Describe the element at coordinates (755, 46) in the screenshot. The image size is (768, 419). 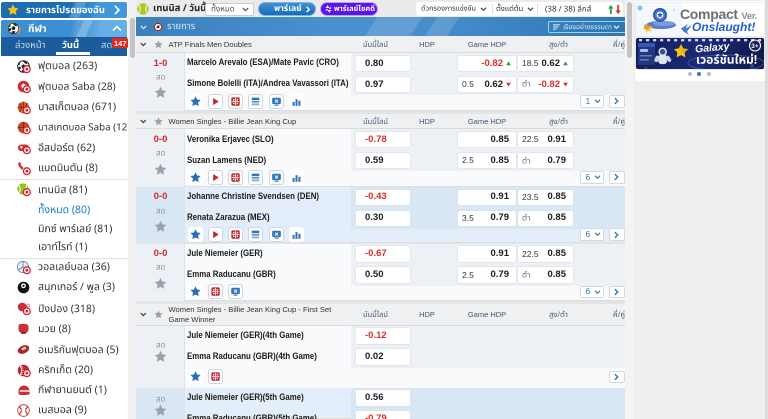
I see `svg-text: 3+` at that location.